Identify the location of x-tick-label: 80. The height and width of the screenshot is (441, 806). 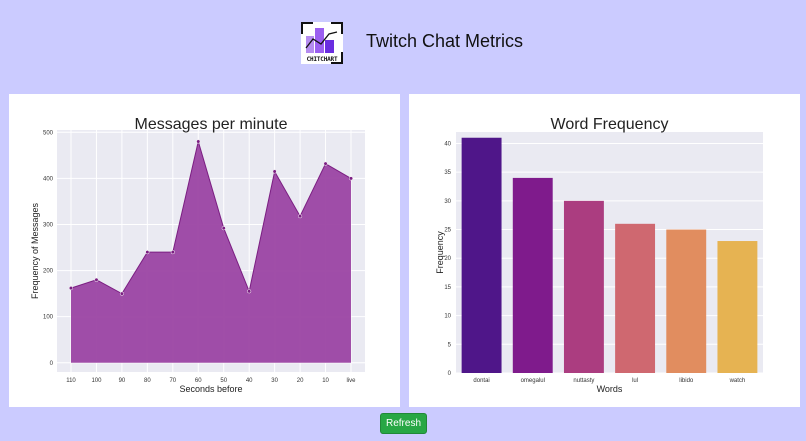
(147, 381).